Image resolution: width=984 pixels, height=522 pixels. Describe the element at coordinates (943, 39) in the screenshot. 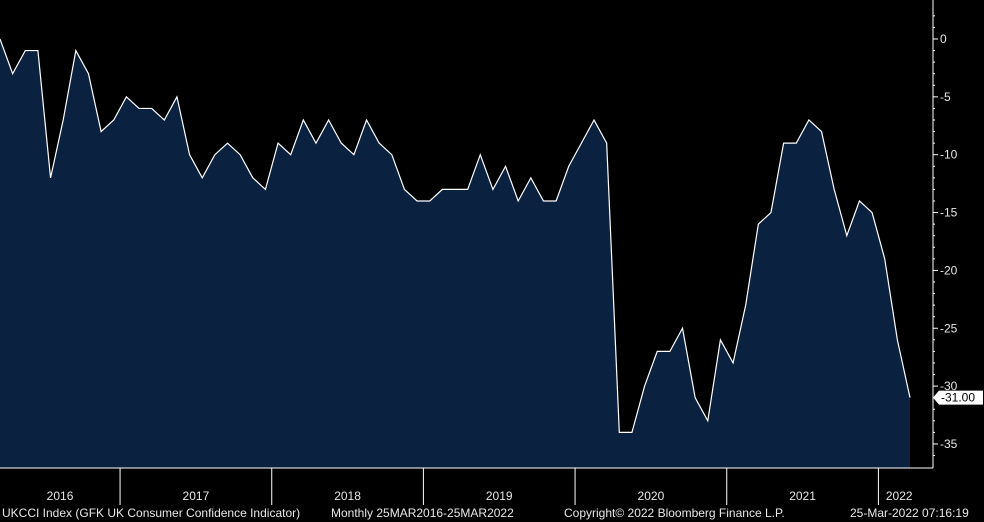

I see `y-tick-label: 0` at that location.